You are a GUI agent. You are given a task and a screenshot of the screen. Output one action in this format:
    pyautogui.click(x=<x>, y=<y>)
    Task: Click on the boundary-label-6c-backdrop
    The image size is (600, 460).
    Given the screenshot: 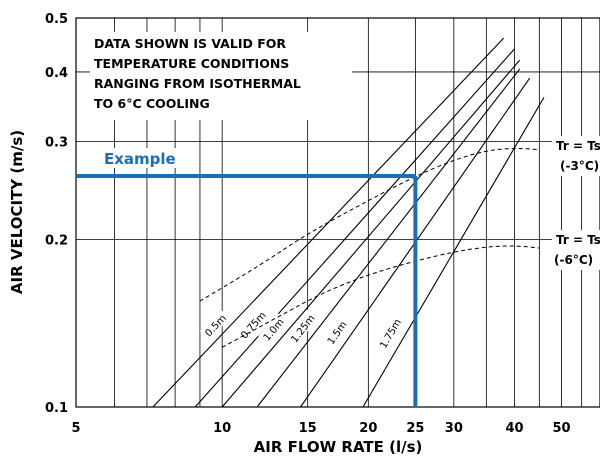 What is the action you would take?
    pyautogui.click(x=576, y=250)
    